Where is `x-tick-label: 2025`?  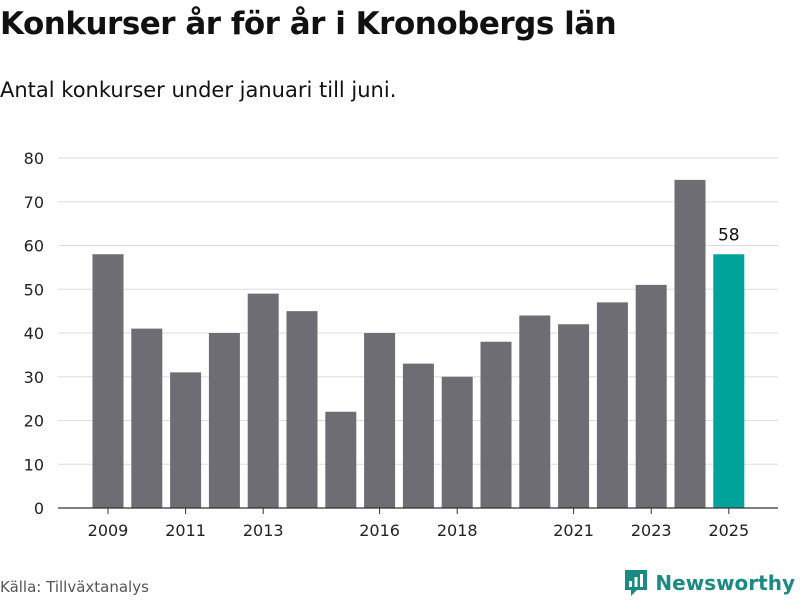 x-tick-label: 2025 is located at coordinates (728, 530).